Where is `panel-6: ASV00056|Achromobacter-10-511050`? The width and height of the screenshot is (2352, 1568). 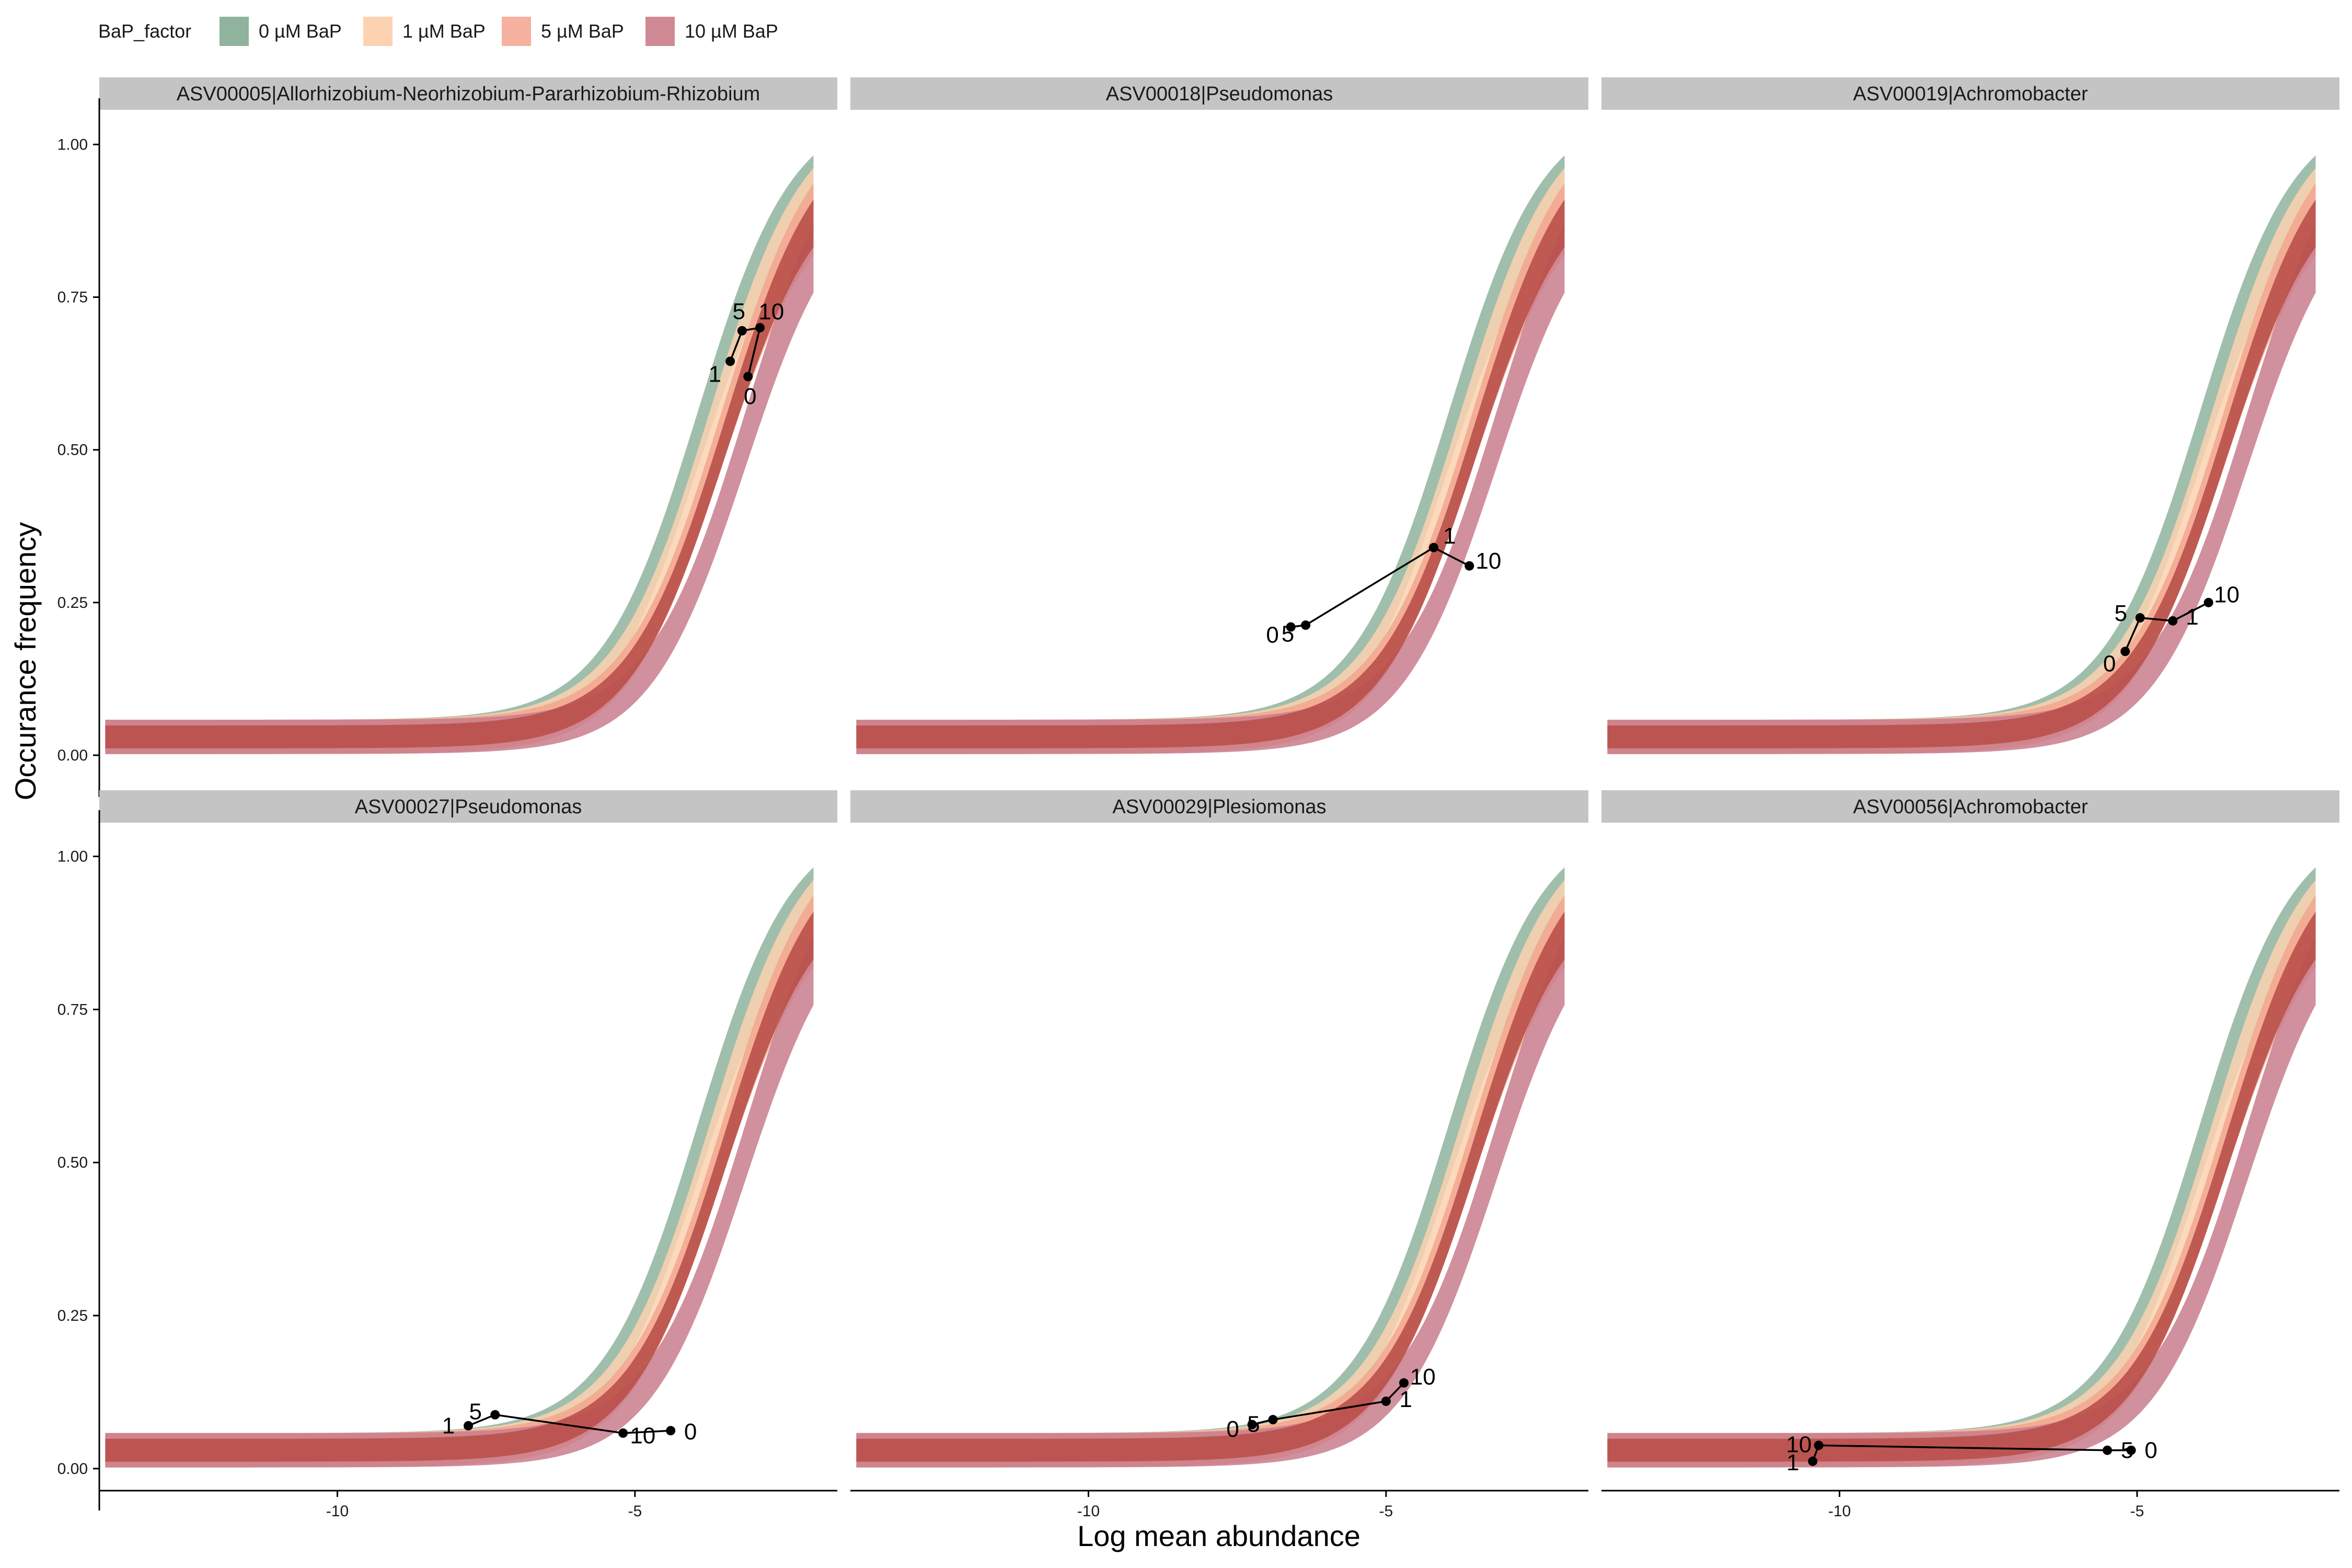
panel-6: ASV00056|Achromobacter-10-511050 is located at coordinates (1970, 1155).